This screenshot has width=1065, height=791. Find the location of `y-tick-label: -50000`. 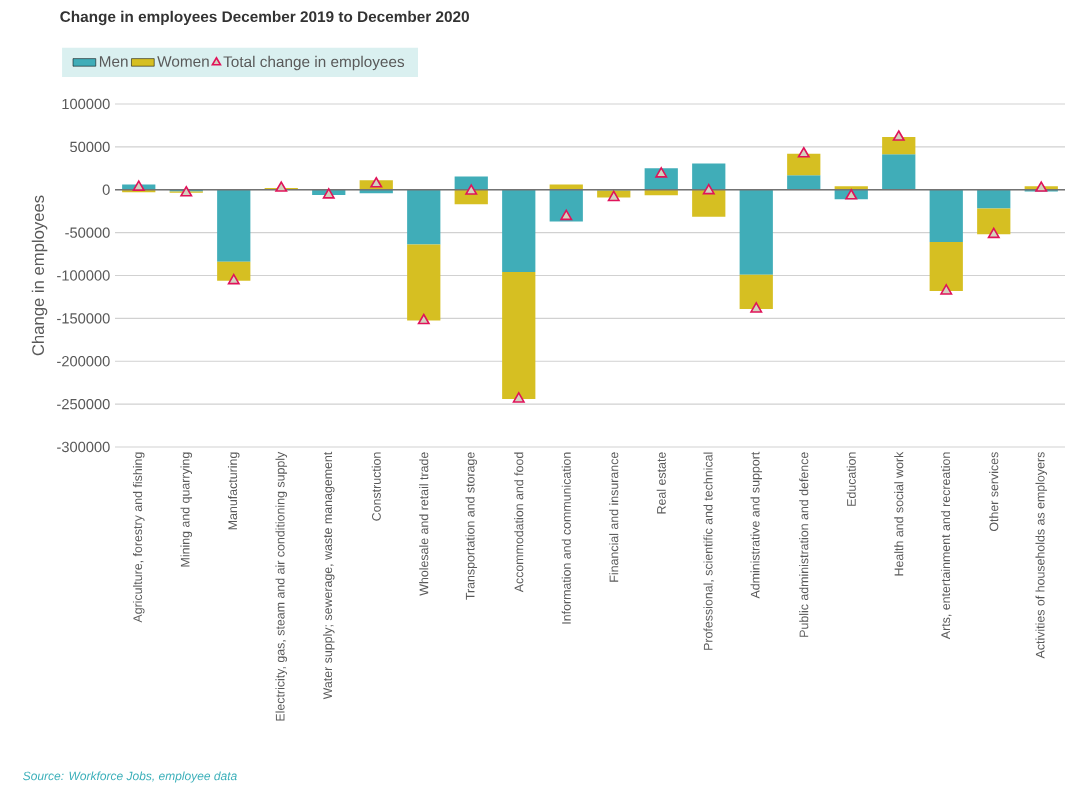

y-tick-label: -50000 is located at coordinates (87, 232).